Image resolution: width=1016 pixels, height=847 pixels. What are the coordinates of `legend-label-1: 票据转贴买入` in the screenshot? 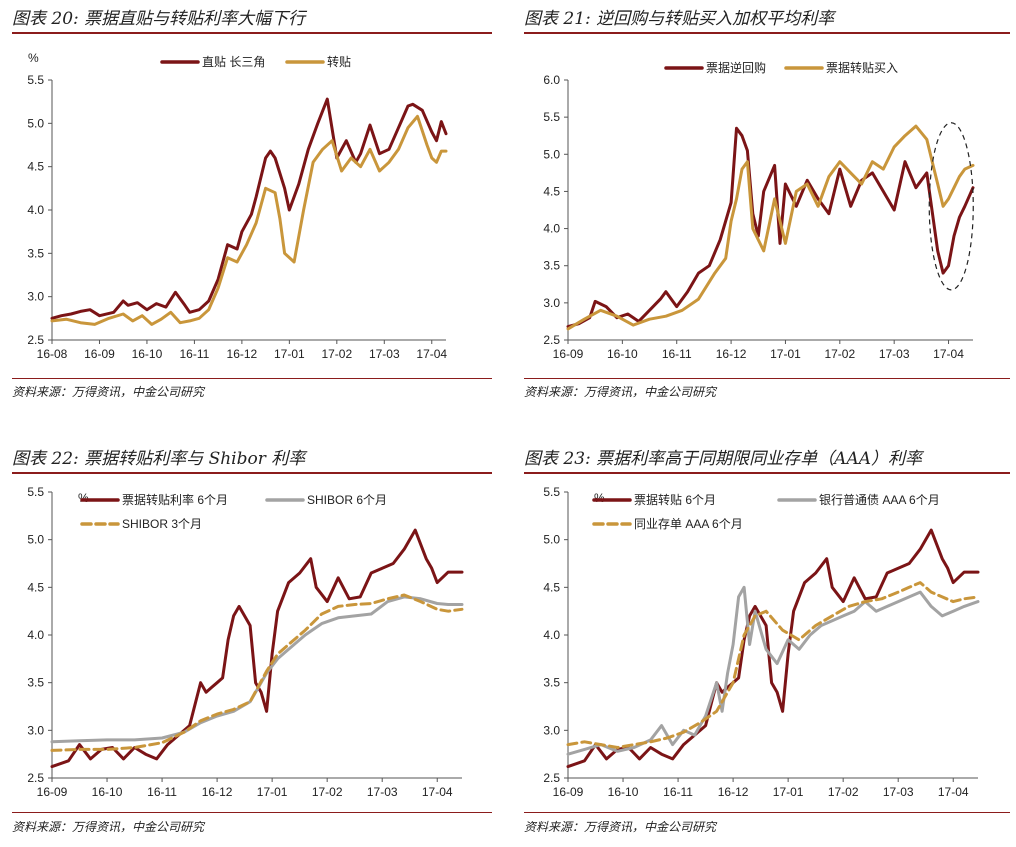 It's located at (862, 67).